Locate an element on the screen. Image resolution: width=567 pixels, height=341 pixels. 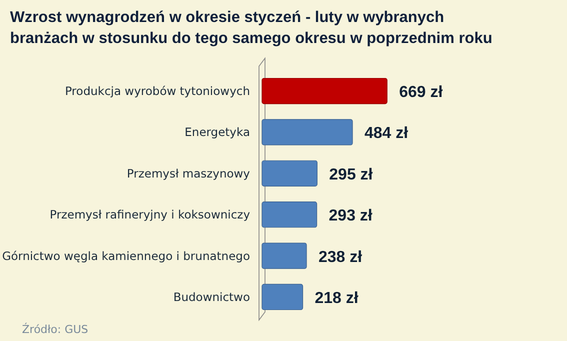
data-label: 295 zł is located at coordinates (351, 175).